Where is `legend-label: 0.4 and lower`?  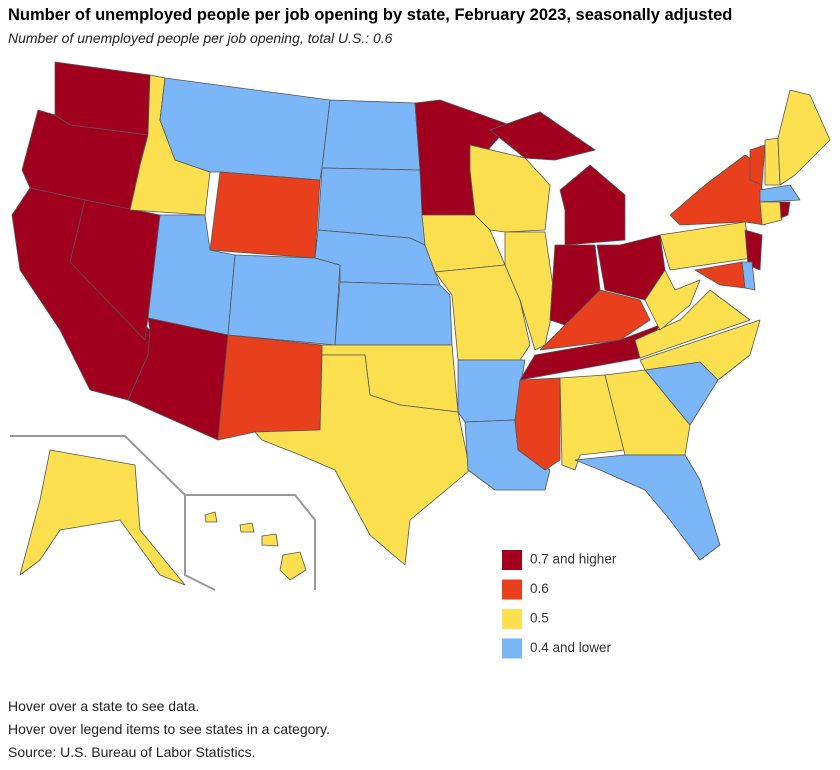
legend-label: 0.4 and lower is located at coordinates (571, 647).